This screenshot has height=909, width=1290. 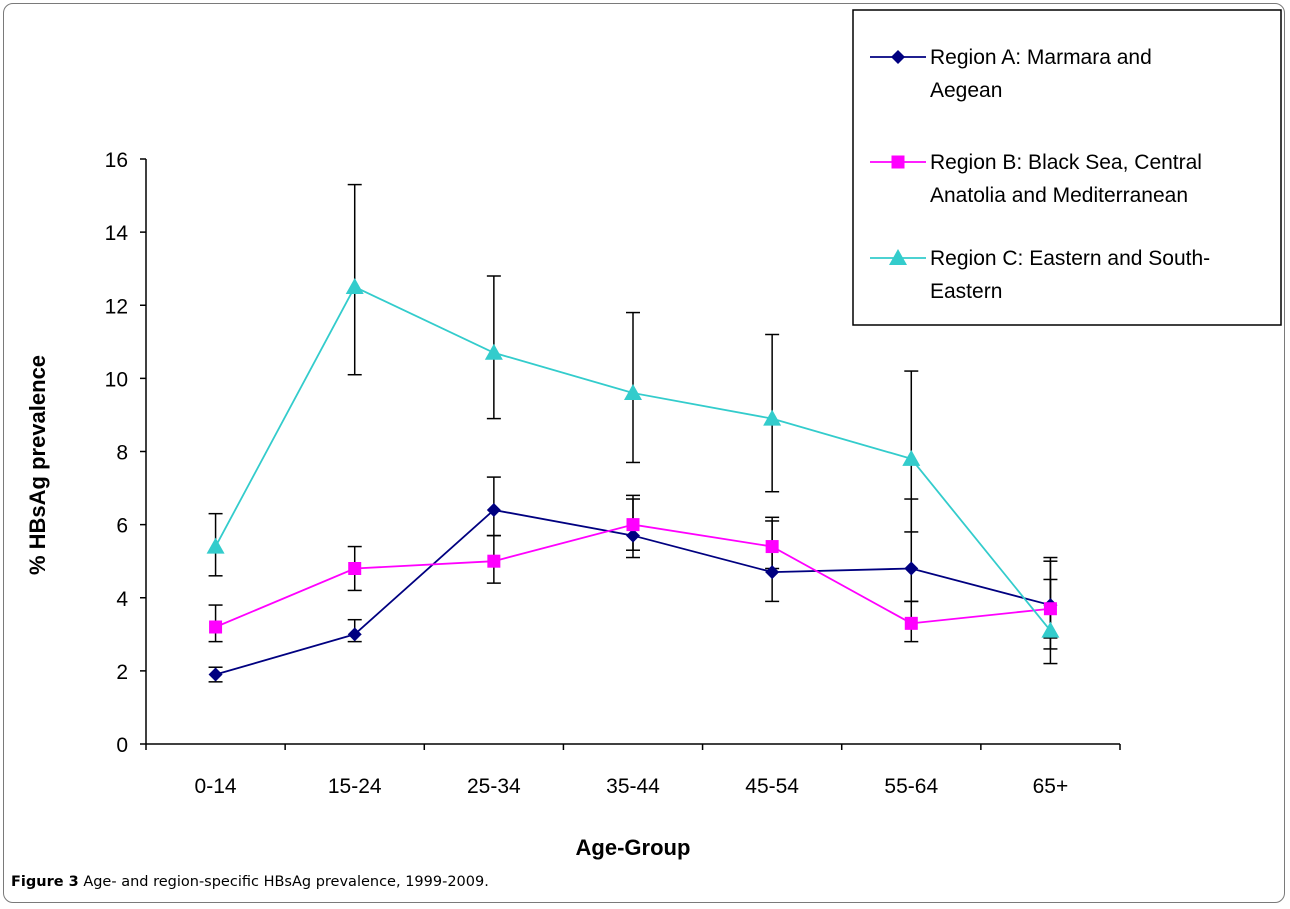 I want to click on legend-label: Aegean, so click(x=966, y=90).